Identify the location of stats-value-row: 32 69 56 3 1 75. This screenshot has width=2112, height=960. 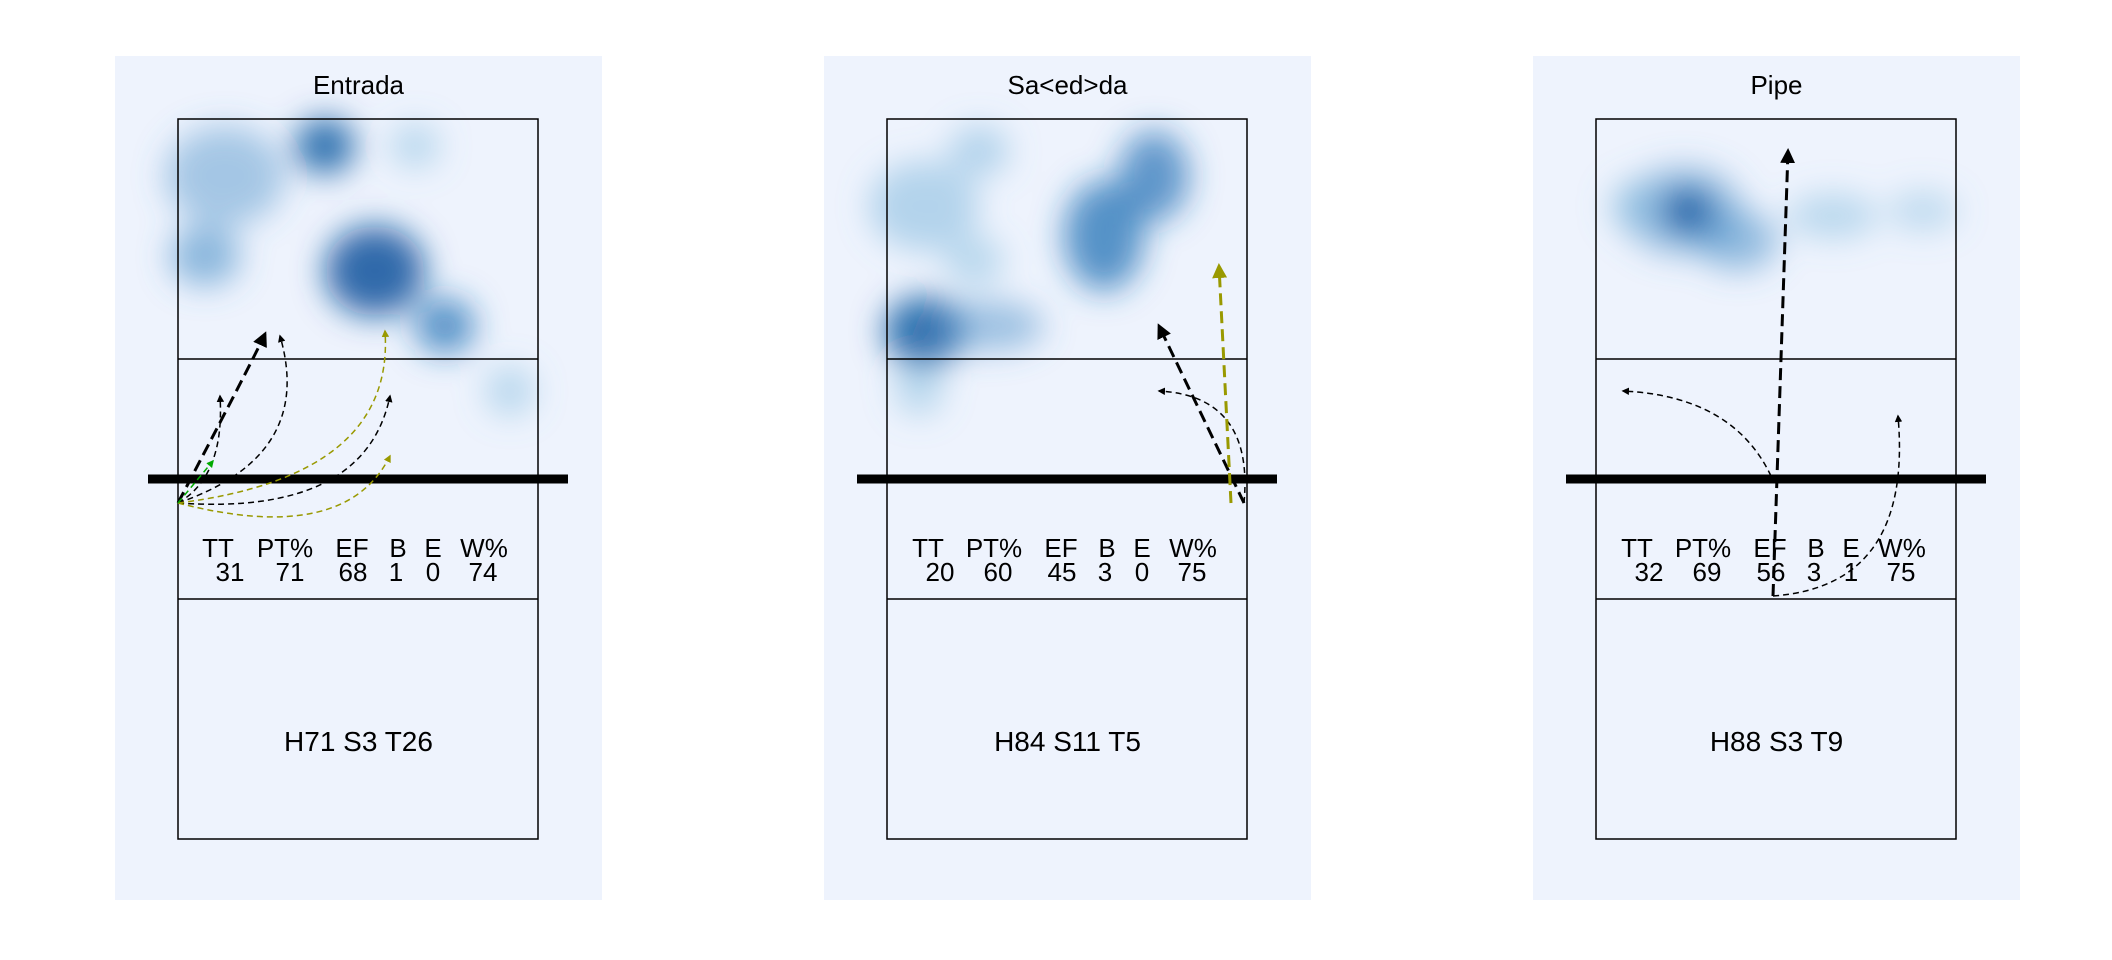
(1776, 572).